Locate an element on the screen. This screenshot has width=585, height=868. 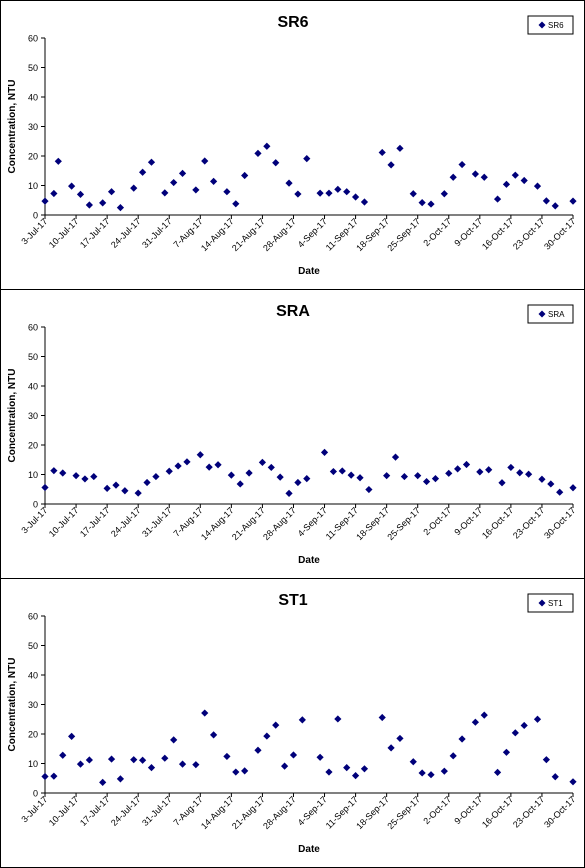
x-tick-label: 24-Jul-17 is located at coordinates (126, 811).